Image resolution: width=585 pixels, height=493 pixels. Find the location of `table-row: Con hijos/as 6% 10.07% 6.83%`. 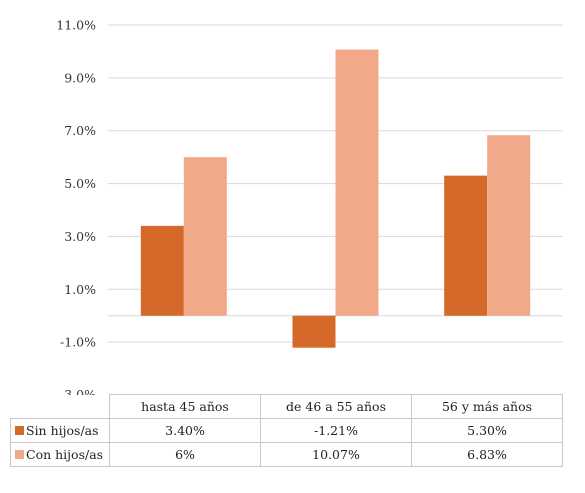

table-row: Con hijos/as 6% 10.07% 6.83% is located at coordinates (286, 454).